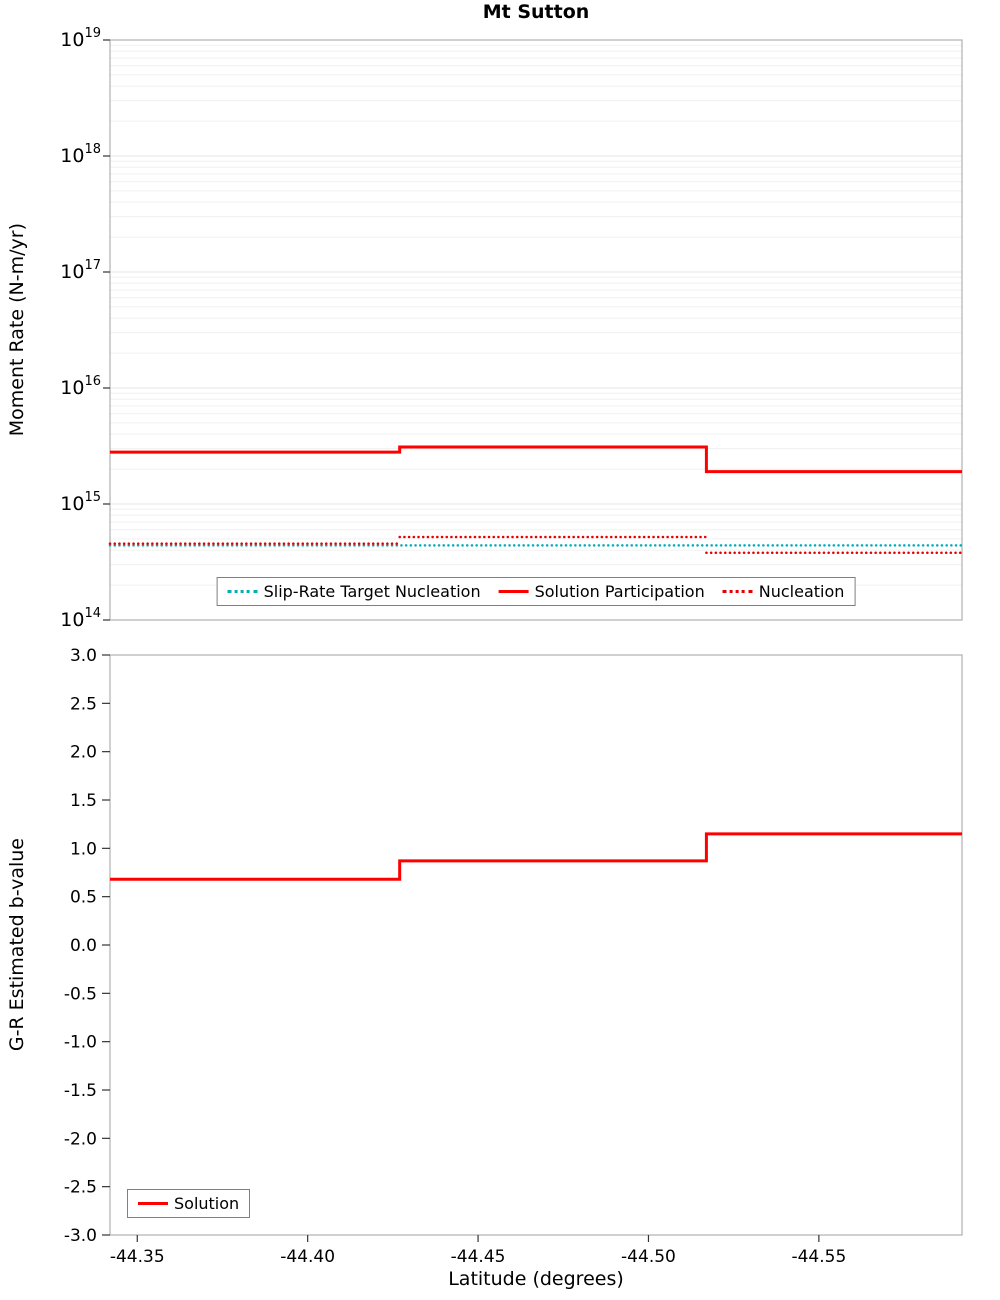 The width and height of the screenshot is (1000, 1300). I want to click on slip-rate-target-nucleation-swatch, so click(242, 591).